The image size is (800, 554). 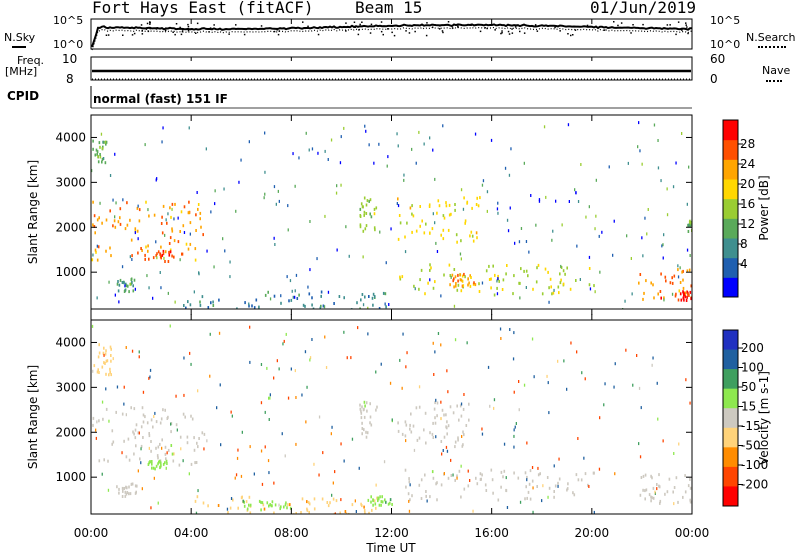 What do you see at coordinates (91, 533) in the screenshot?
I see `xtick-label: 00:00` at bounding box center [91, 533].